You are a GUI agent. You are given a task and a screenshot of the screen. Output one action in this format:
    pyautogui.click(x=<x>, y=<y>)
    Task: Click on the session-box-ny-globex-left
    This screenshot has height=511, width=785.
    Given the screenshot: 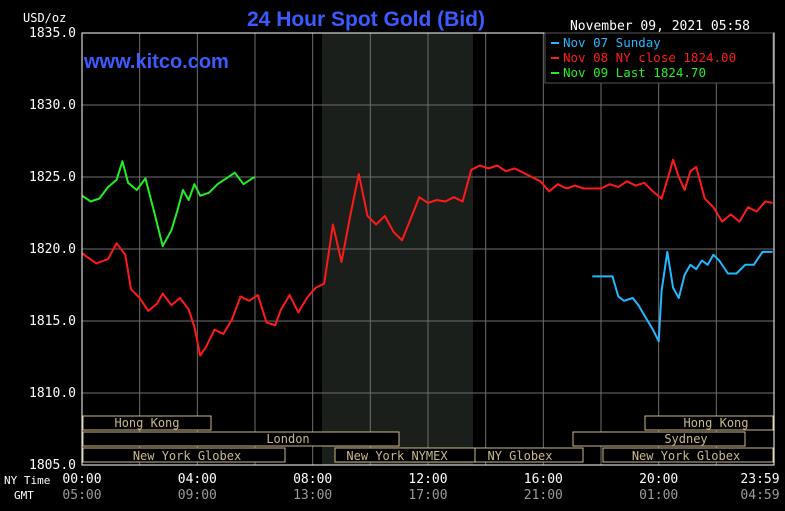 What is the action you would take?
    pyautogui.click(x=184, y=455)
    